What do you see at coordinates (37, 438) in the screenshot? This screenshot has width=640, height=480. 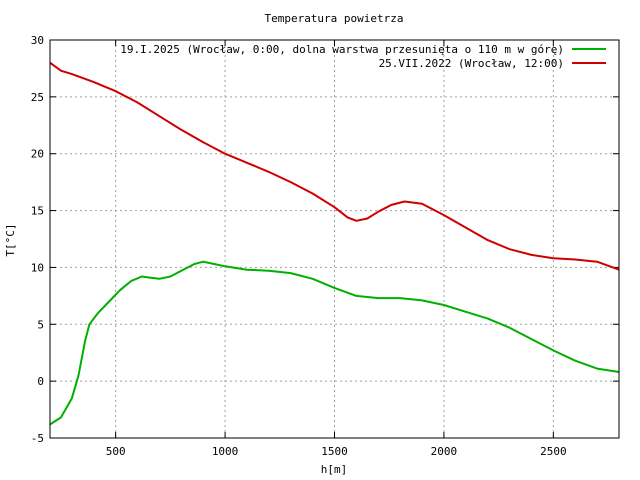 I see `y-tick-label: -5` at bounding box center [37, 438].